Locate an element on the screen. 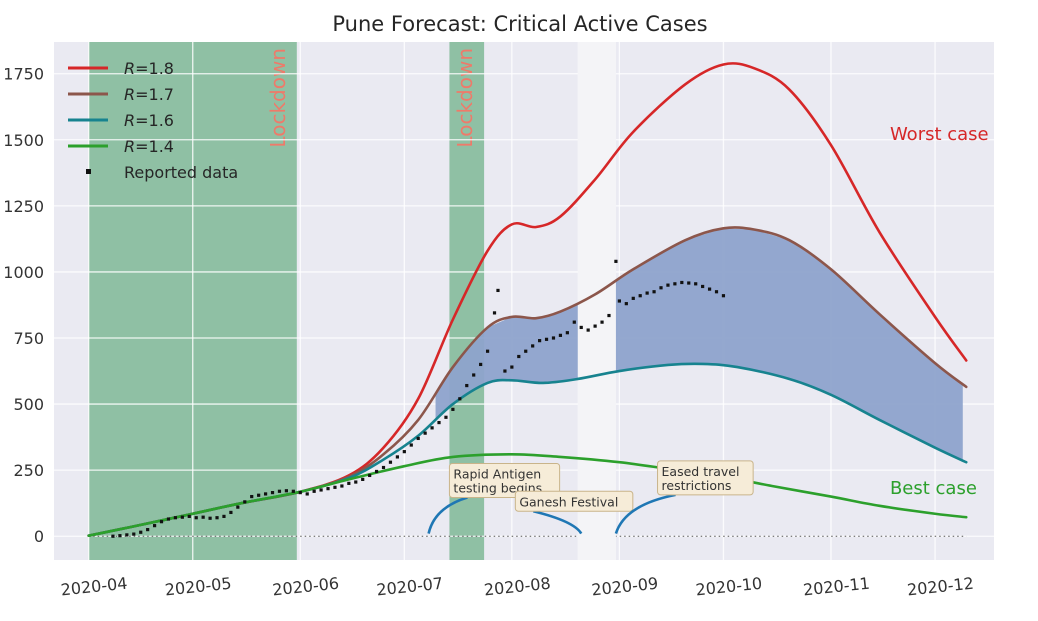 The height and width of the screenshot is (621, 1038). y-tick-label: 750 is located at coordinates (28, 338).